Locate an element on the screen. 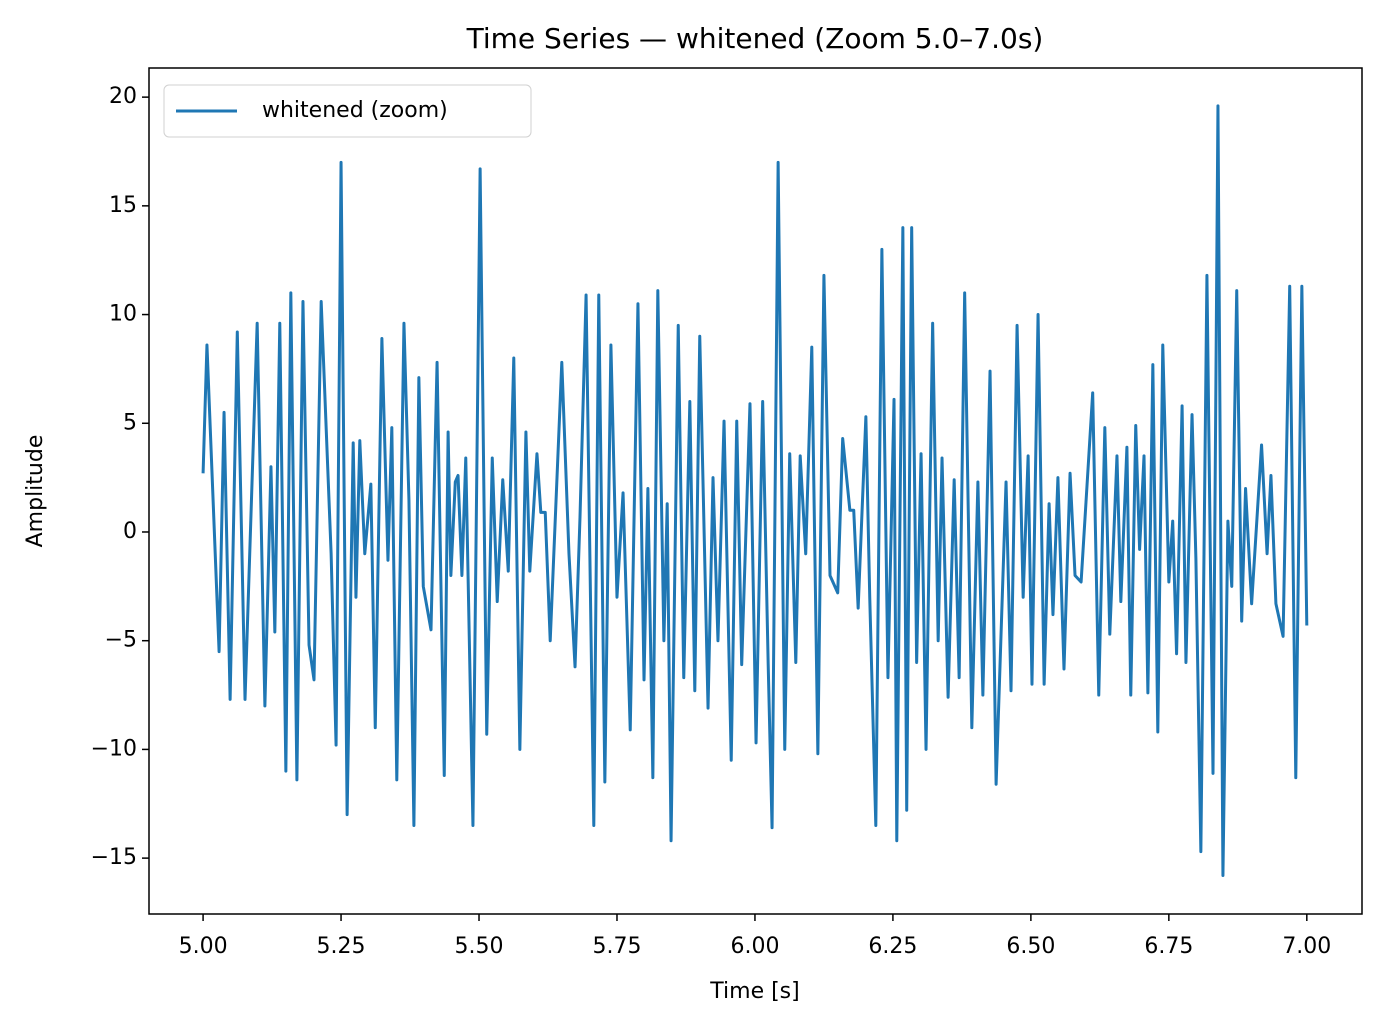 Image resolution: width=1384 pixels, height=1032 pixels. x-tick-label: 6.00 is located at coordinates (754, 946).